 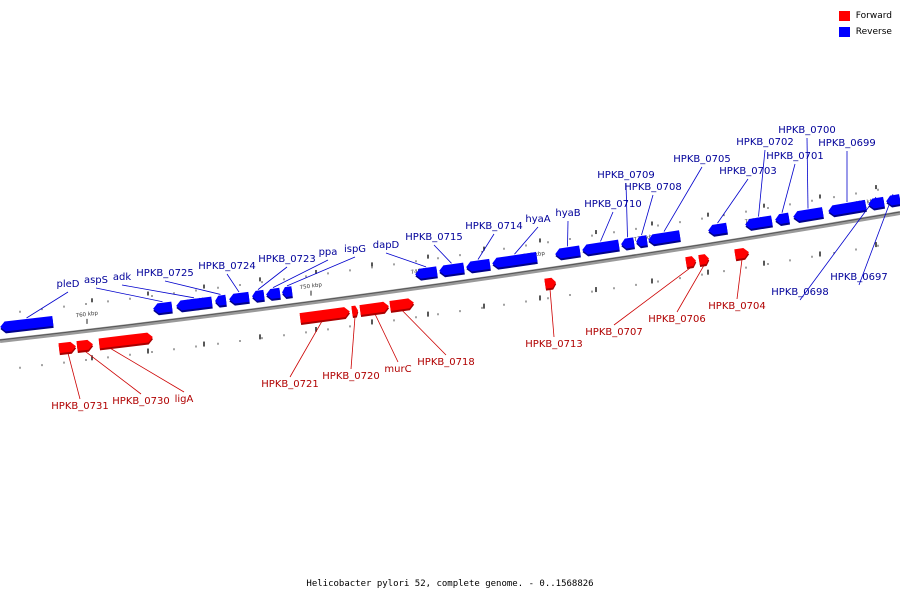 I want to click on svg-text: 750 kbp, so click(x=311, y=286).